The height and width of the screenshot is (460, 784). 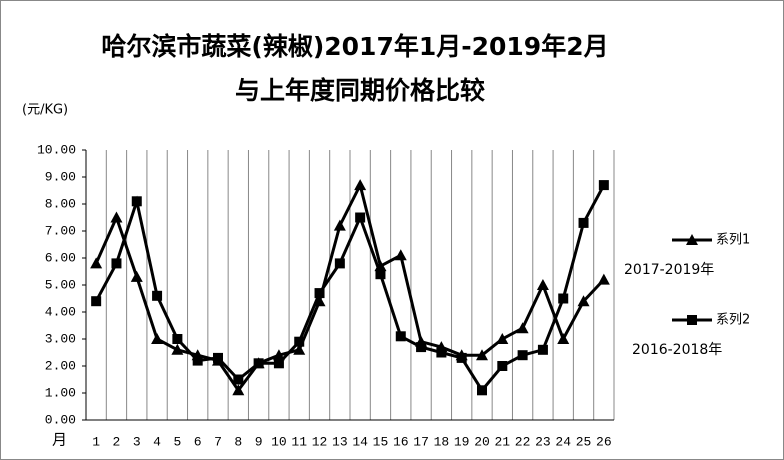 What do you see at coordinates (421, 441) in the screenshot?
I see `x-tick-label: 17` at bounding box center [421, 441].